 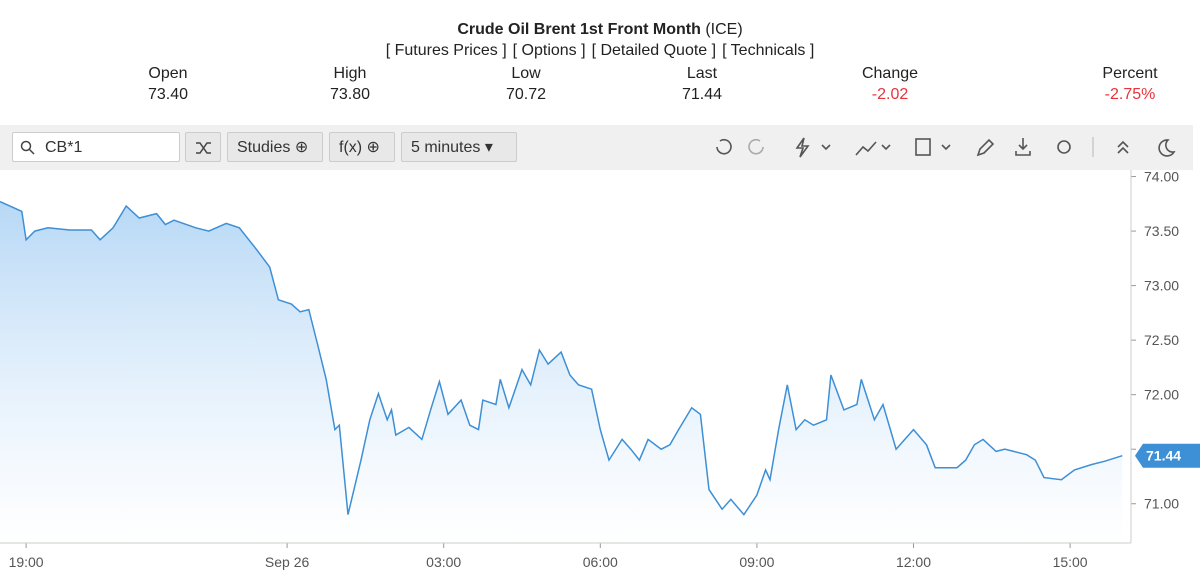 I want to click on quote-item: Change -2.02, so click(x=890, y=84).